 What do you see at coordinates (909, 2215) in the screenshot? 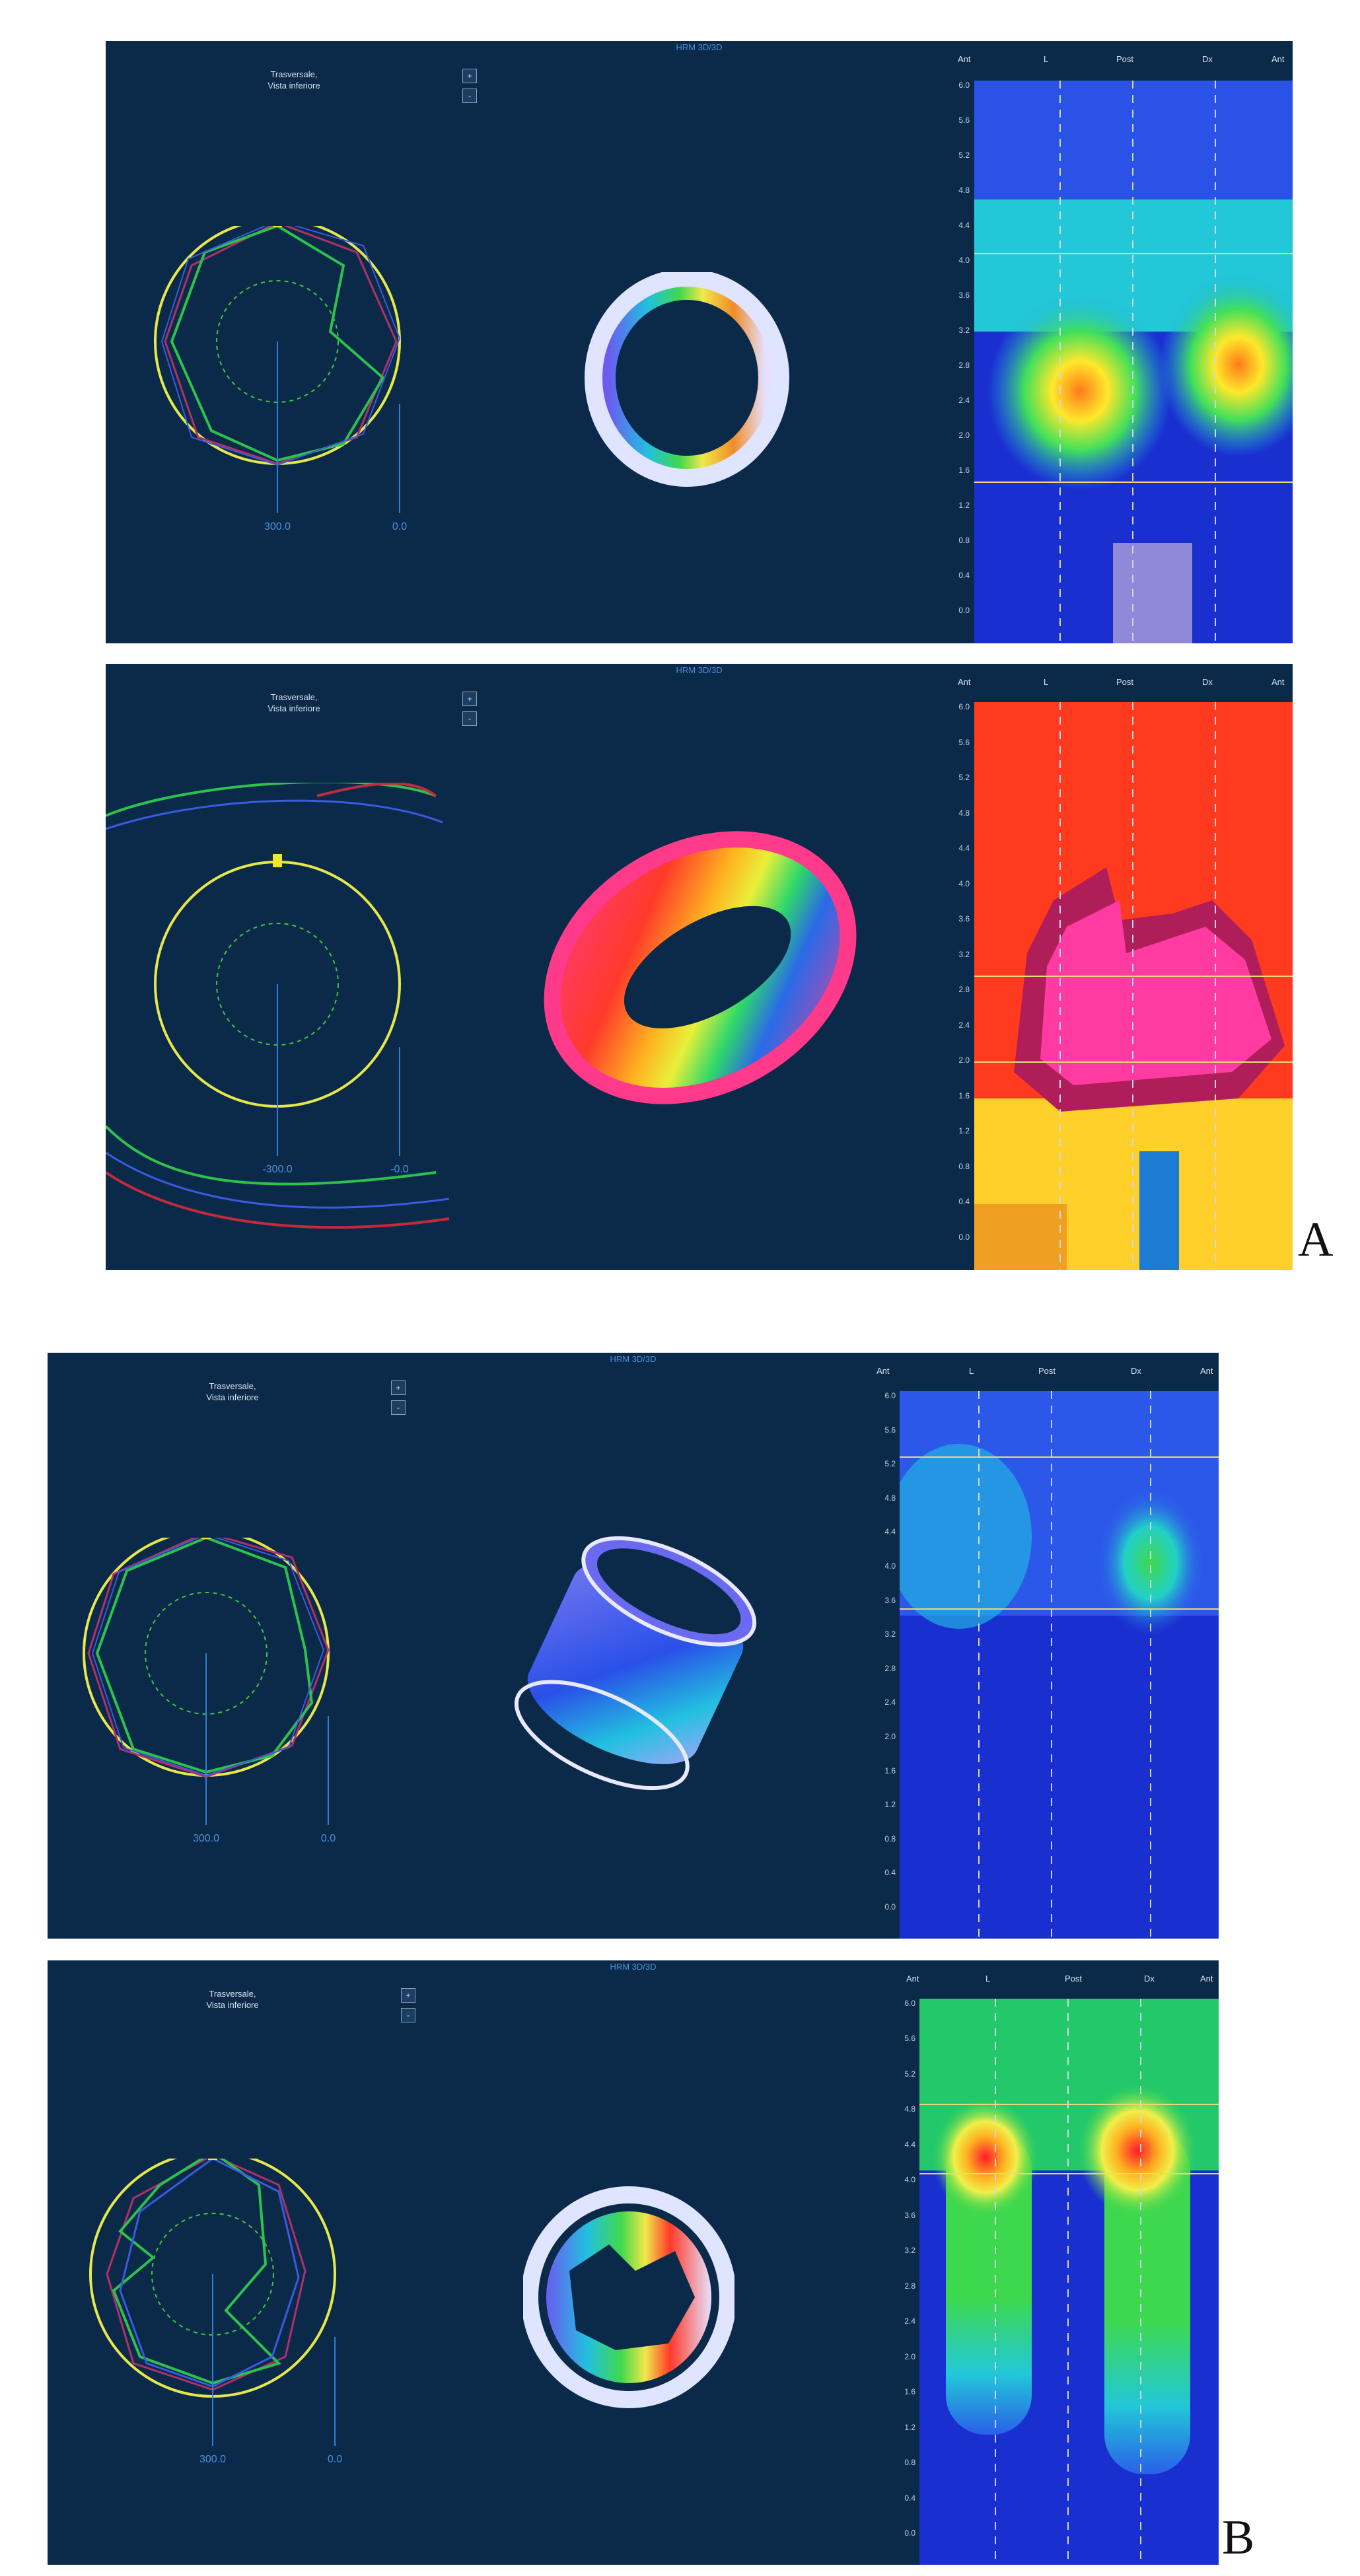
I see `y-tick: 3.6` at bounding box center [909, 2215].